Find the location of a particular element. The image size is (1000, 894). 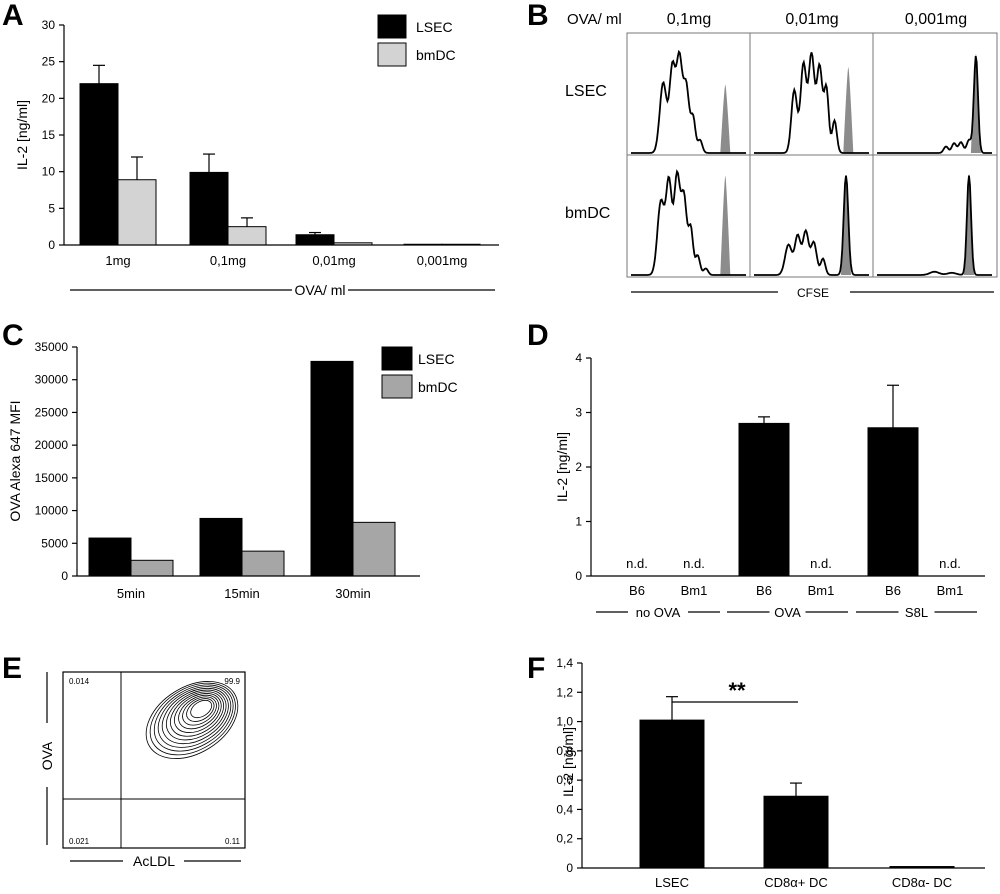

legend-label-bmdc: bmDC is located at coordinates (438, 387).